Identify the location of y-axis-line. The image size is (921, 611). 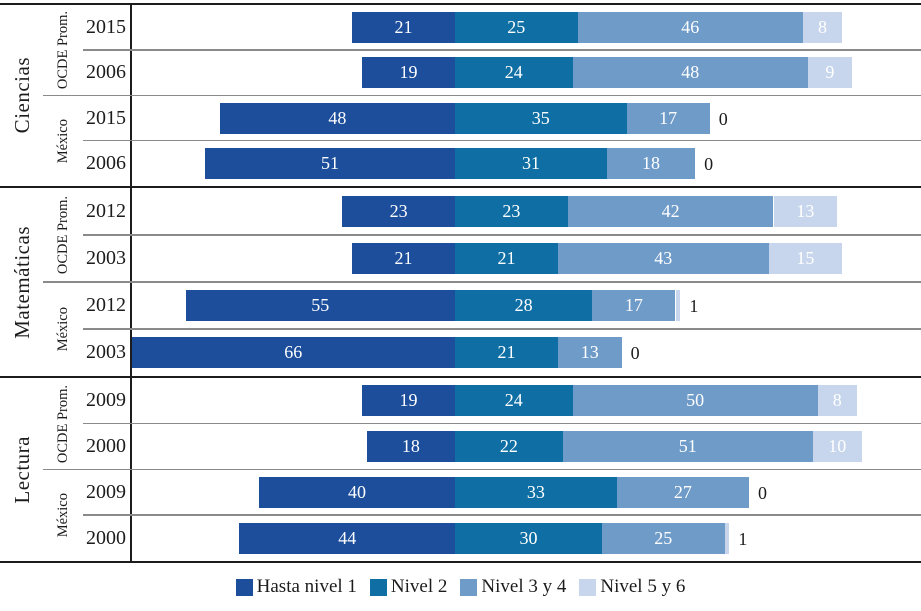
(131, 283).